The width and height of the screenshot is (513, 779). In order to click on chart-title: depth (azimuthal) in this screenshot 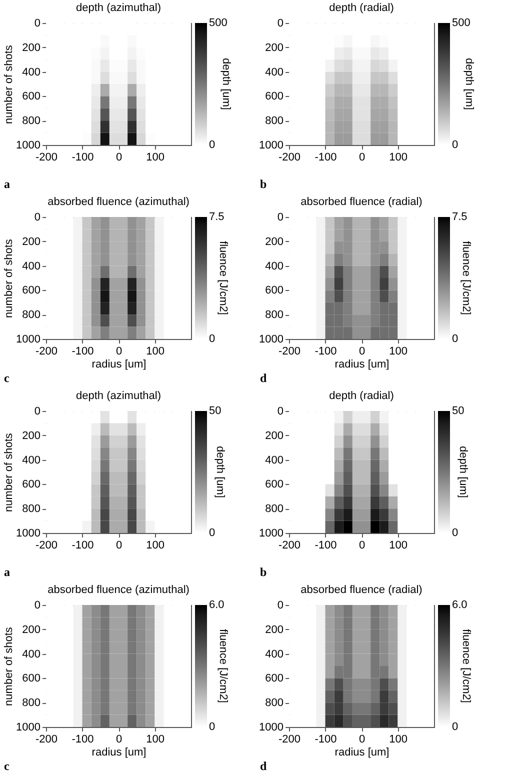, I will do `click(118, 396)`.